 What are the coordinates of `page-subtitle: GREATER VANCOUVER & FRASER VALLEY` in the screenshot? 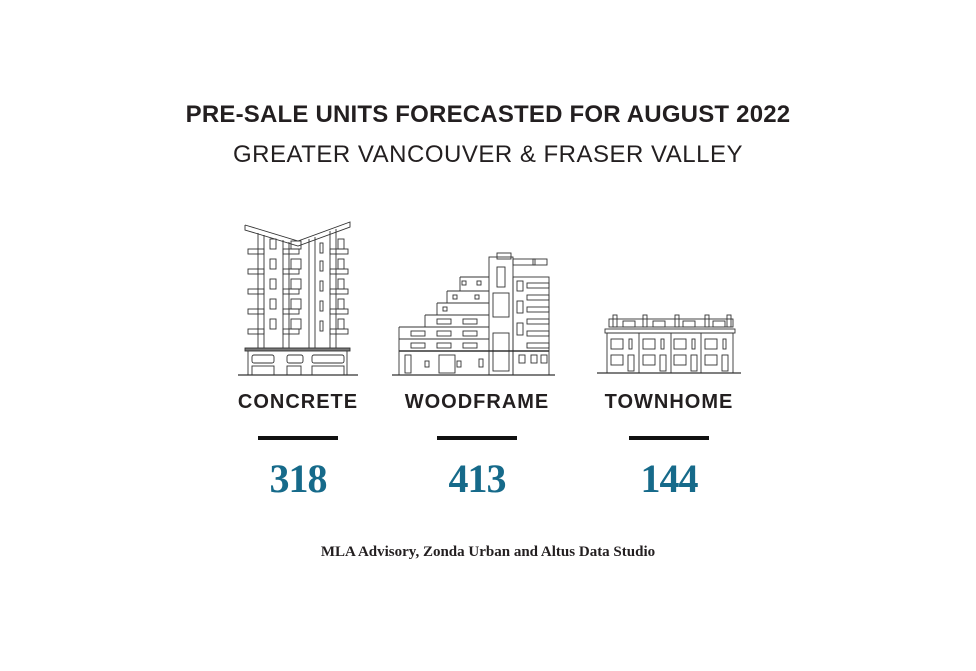 It's located at (488, 154).